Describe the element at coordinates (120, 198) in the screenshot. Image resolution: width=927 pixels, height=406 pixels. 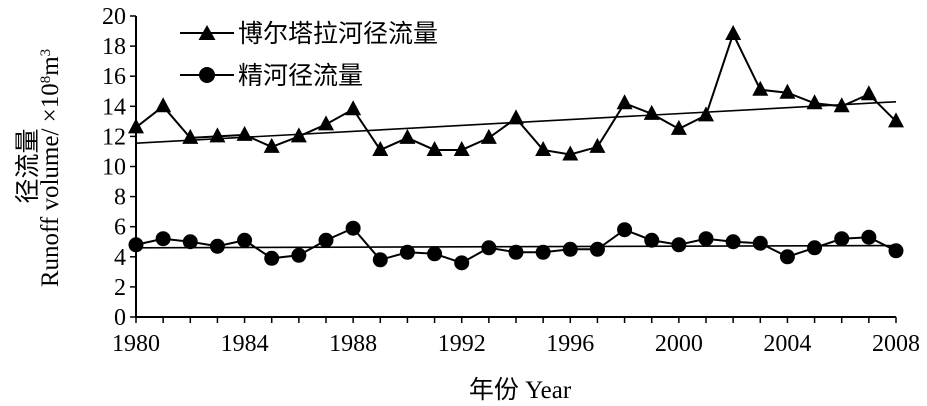
I see `y-tick-label: 8` at that location.